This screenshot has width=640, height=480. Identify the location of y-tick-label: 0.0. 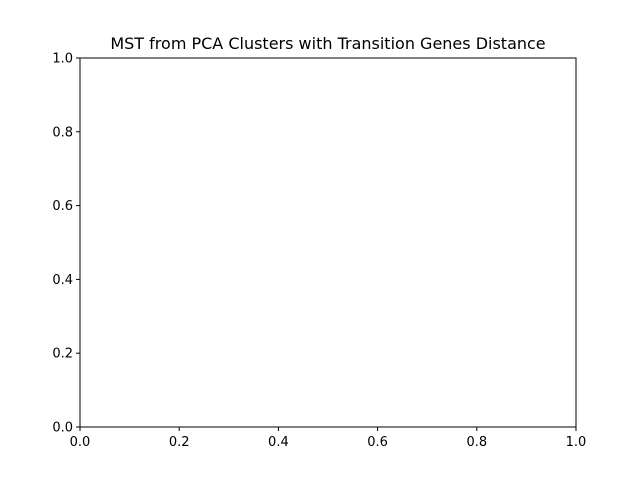
(62, 428).